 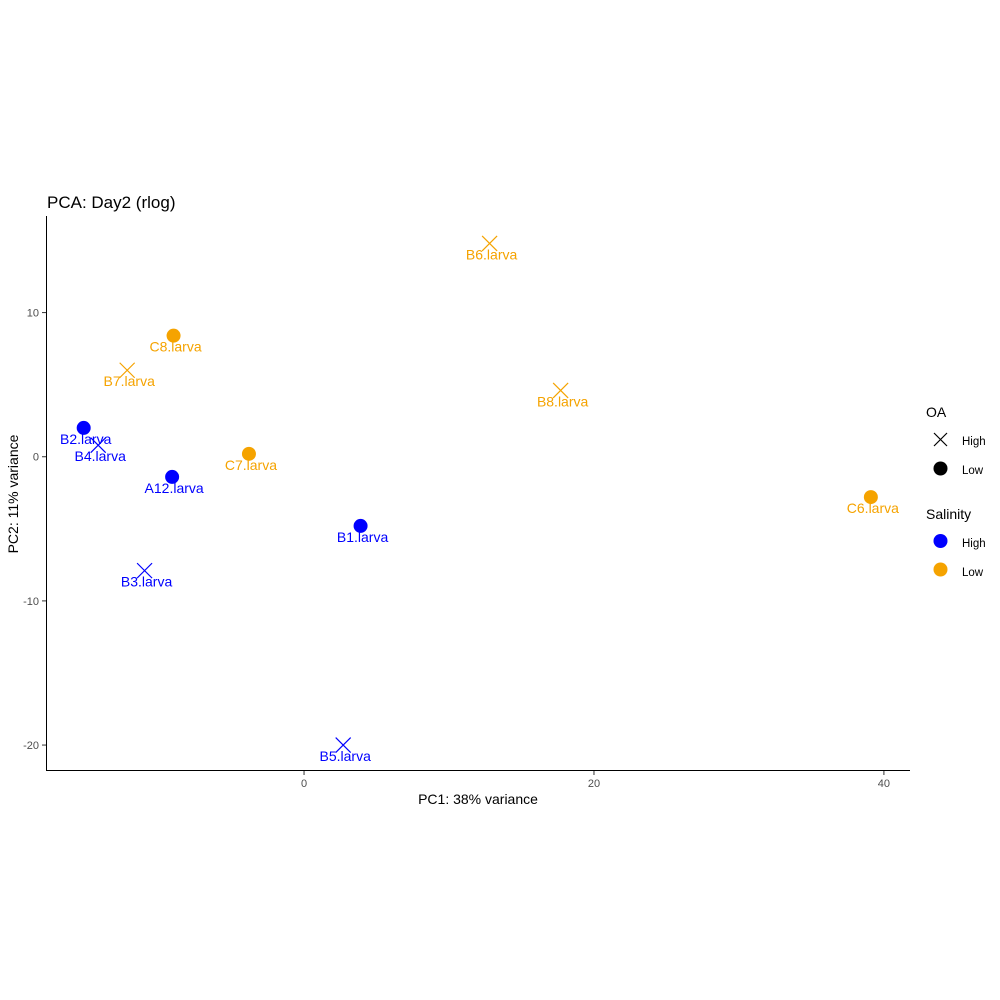 What do you see at coordinates (870, 497) in the screenshot?
I see `point-c6` at bounding box center [870, 497].